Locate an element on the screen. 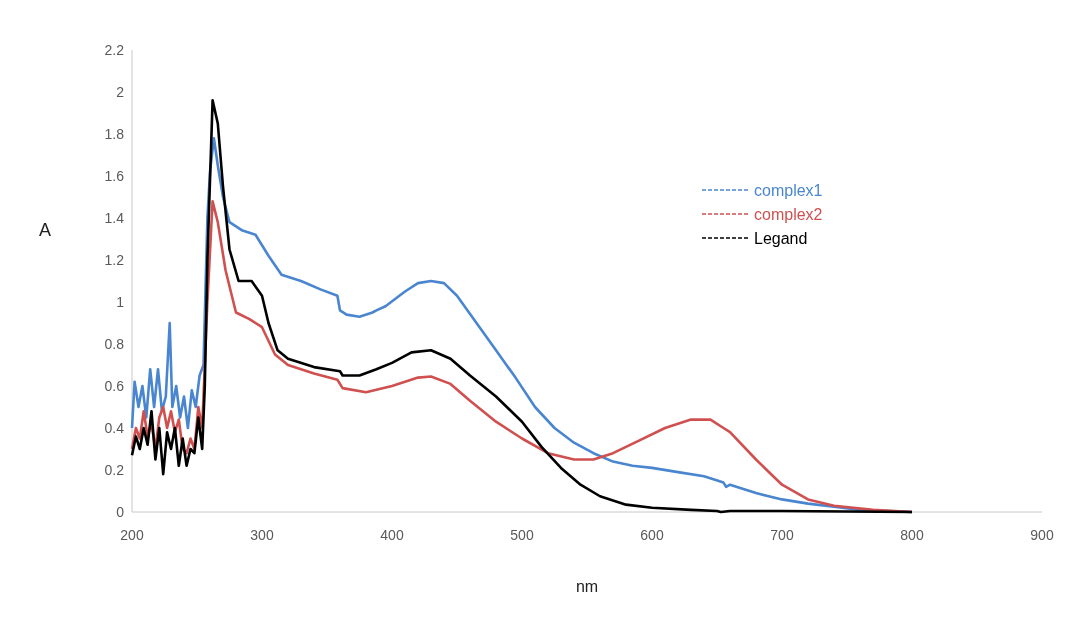  x-tick-label: 200 is located at coordinates (132, 535).